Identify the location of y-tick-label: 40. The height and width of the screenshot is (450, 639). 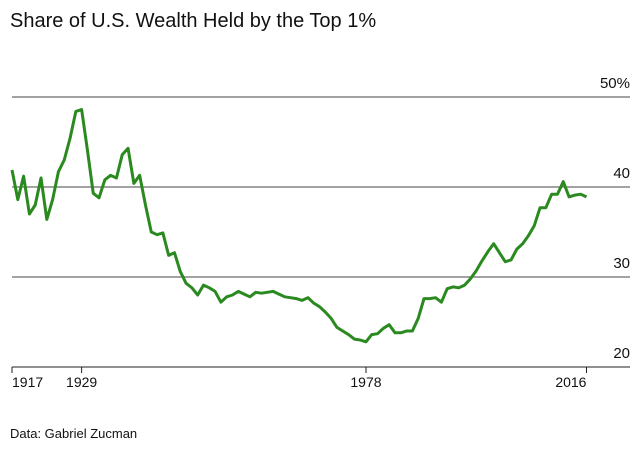
(621, 173).